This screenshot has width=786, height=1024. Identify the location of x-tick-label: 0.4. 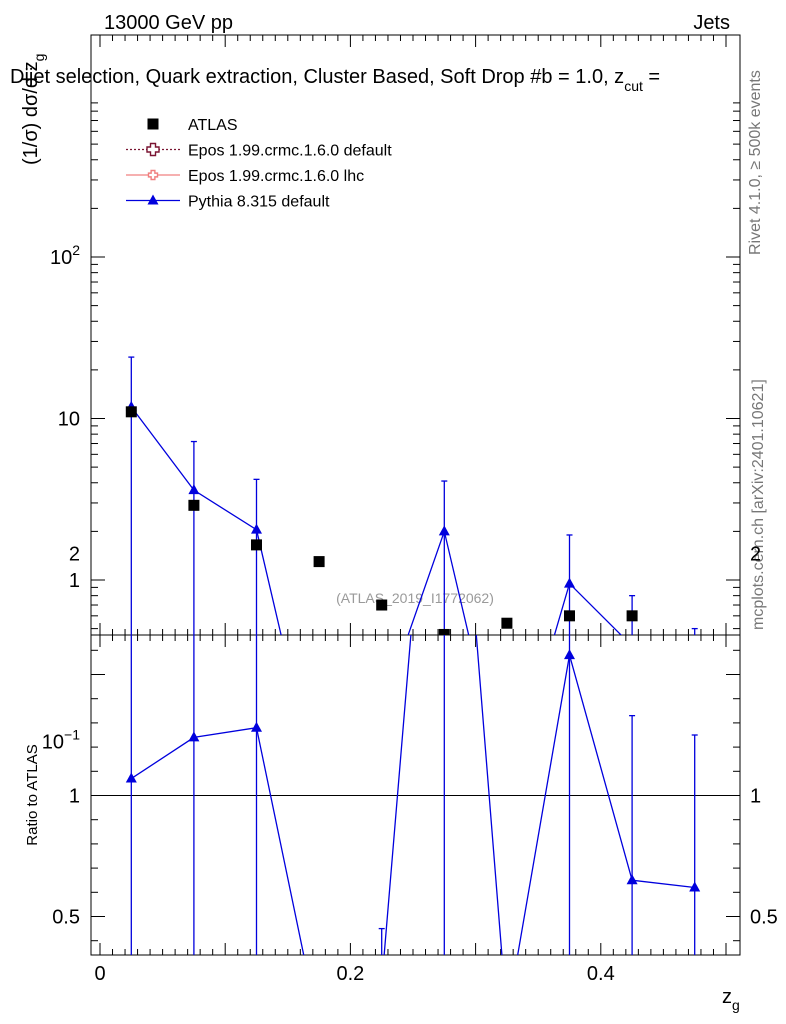
(601, 974).